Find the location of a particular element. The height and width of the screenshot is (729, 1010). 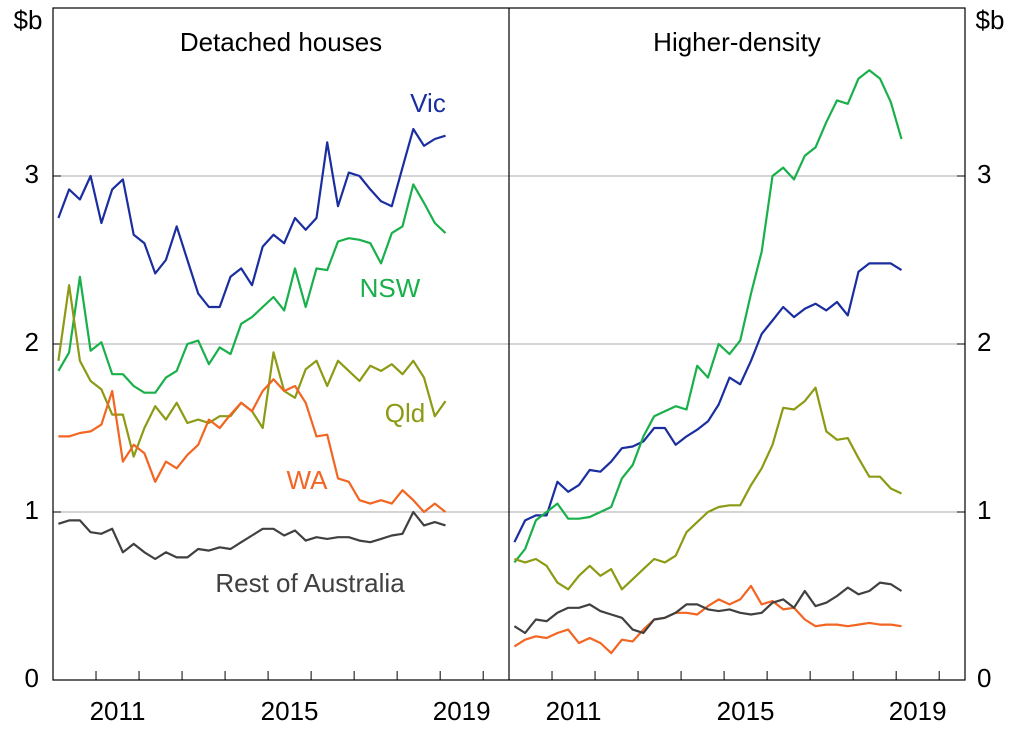

series-label: Qld is located at coordinates (405, 413).